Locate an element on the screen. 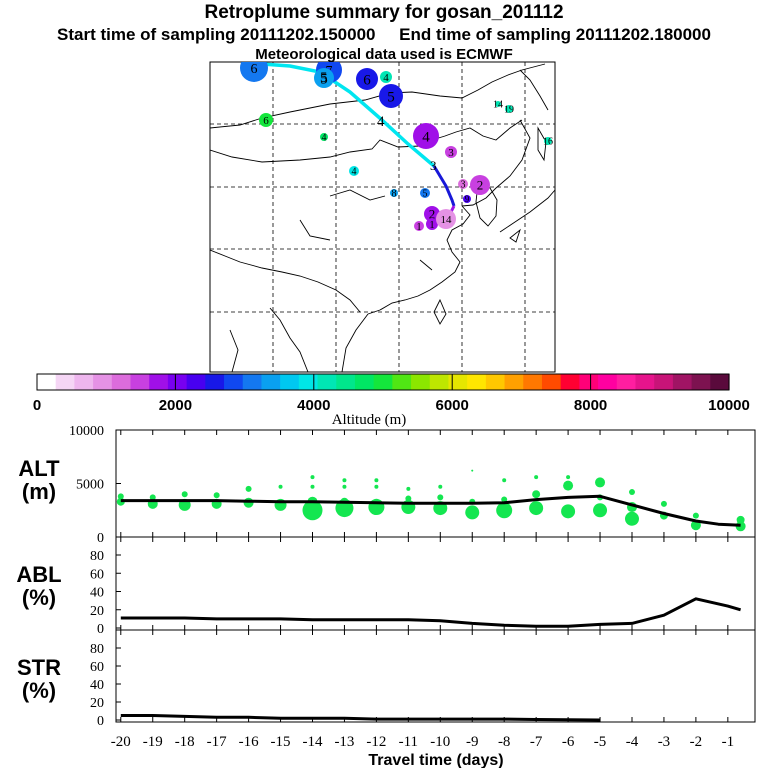 This screenshot has height=768, width=768. y-axis-label-line1: ALT is located at coordinates (39, 468).